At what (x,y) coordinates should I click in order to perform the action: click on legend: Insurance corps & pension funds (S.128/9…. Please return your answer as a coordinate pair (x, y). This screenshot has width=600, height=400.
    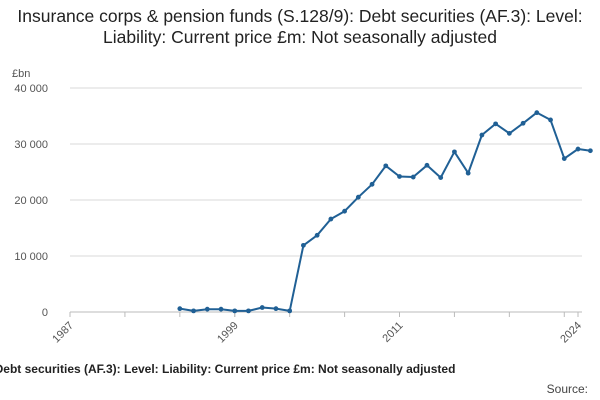
    Looking at the image, I should click on (300, 372).